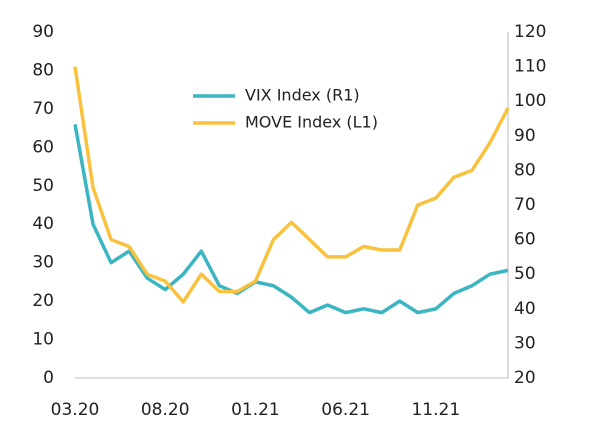  I want to click on y2-tick-label: 50, so click(525, 274).